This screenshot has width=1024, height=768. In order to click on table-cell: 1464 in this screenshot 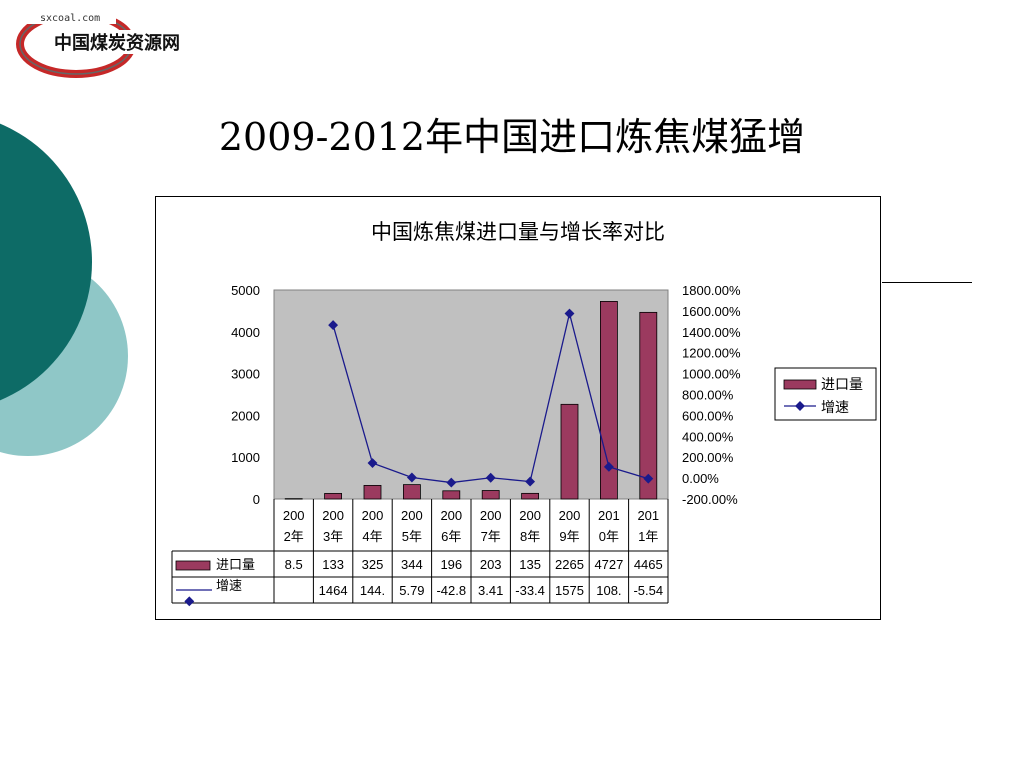, I will do `click(333, 590)`.